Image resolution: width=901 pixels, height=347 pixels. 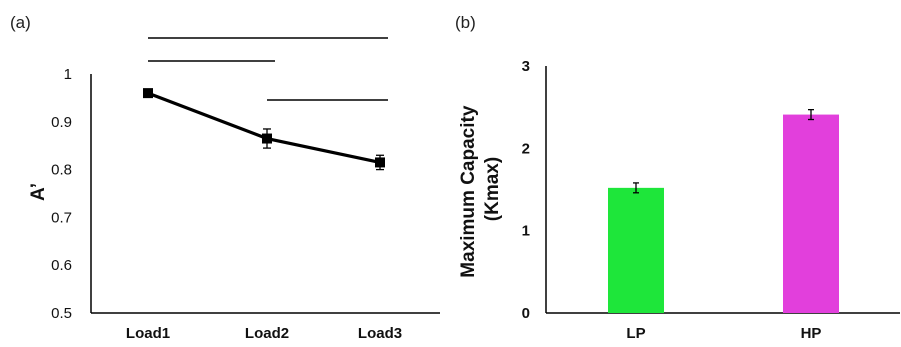 I want to click on panel-a-x-category-label: Load1, so click(x=148, y=333).